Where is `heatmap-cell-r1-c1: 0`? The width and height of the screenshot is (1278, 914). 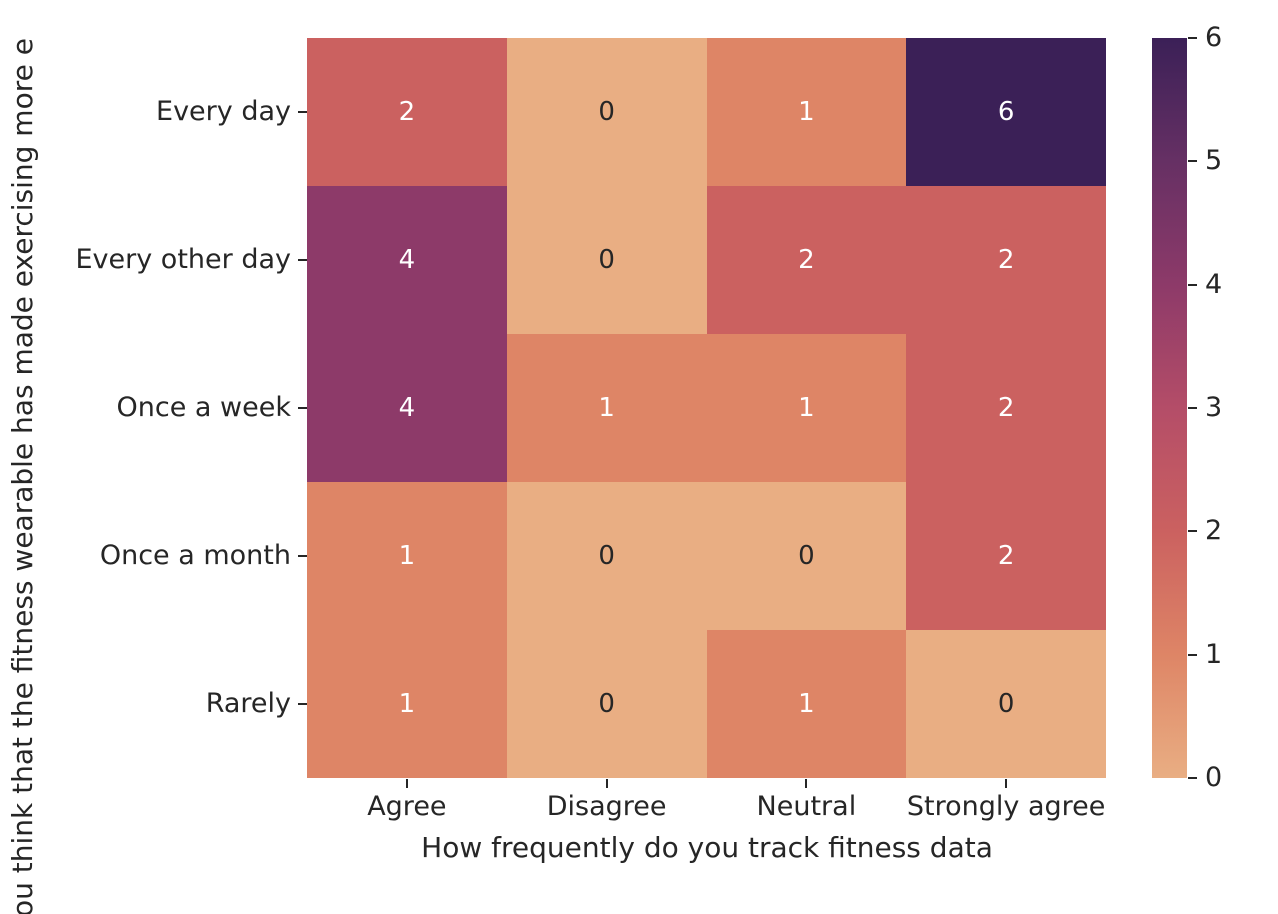 heatmap-cell-r1-c1: 0 is located at coordinates (606, 260).